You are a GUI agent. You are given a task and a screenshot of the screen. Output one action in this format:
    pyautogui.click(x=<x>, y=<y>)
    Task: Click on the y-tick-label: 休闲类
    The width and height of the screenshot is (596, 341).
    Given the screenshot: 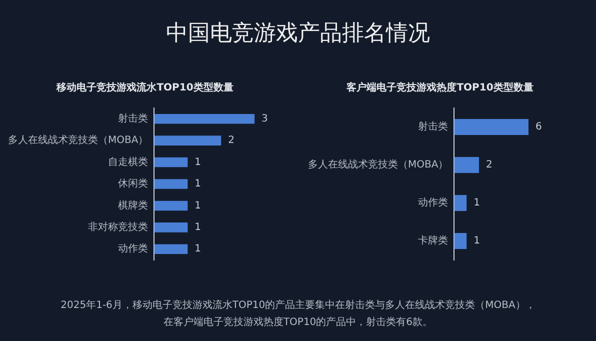 What is the action you would take?
    pyautogui.click(x=133, y=184)
    